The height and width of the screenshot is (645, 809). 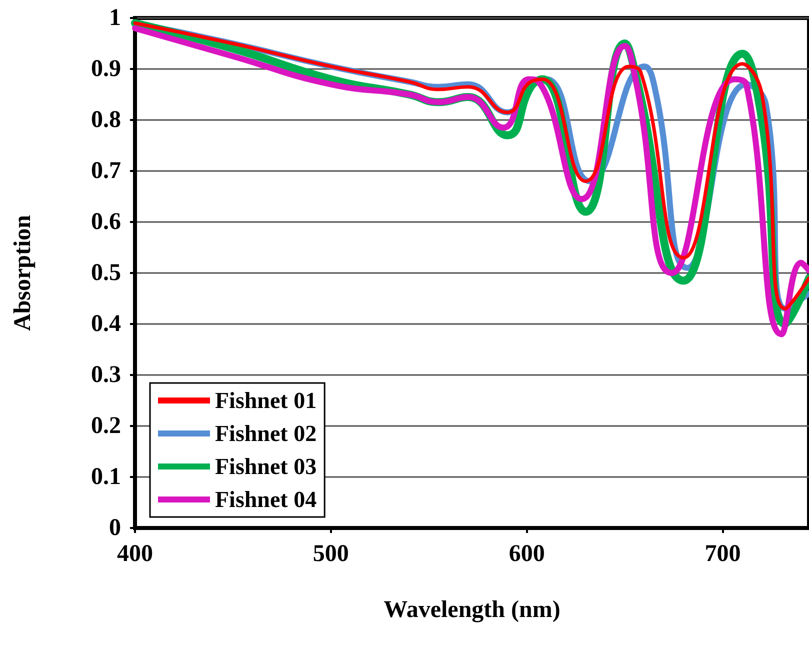 What do you see at coordinates (472, 610) in the screenshot?
I see `x-axis-title: Wavelength (nm)` at bounding box center [472, 610].